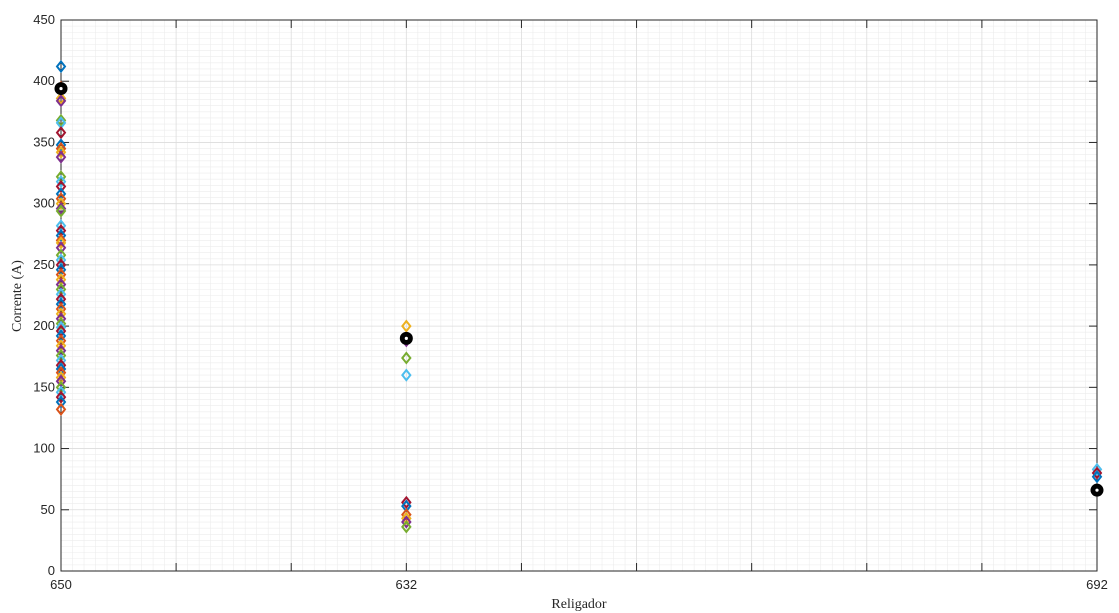 The height and width of the screenshot is (613, 1119). Describe the element at coordinates (51, 570) in the screenshot. I see `y-tick-label: 0` at that location.